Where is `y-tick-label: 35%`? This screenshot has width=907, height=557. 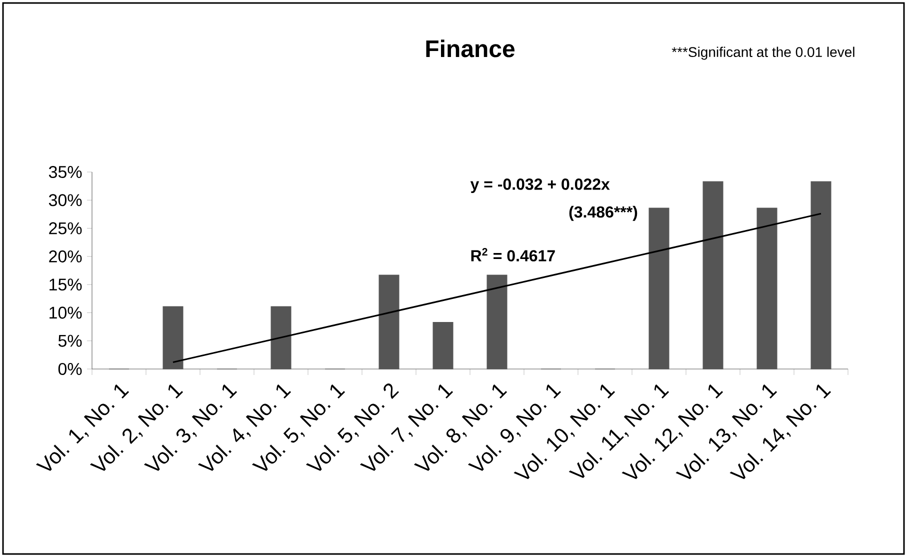
y-tick-label: 35% is located at coordinates (65, 172).